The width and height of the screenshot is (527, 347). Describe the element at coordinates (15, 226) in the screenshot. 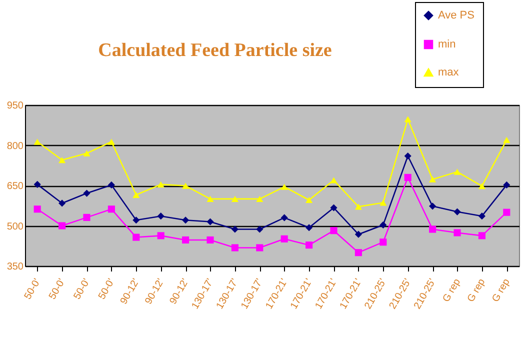

I see `y-tick-label: 500` at that location.